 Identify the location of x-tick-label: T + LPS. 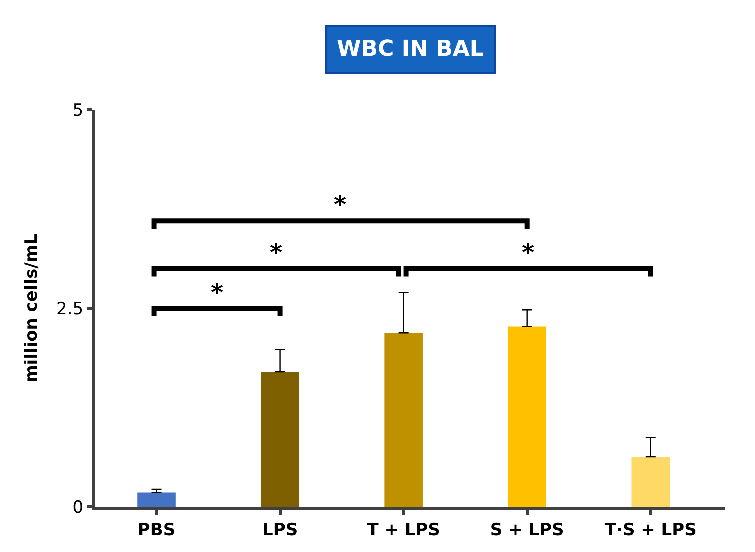
(403, 530).